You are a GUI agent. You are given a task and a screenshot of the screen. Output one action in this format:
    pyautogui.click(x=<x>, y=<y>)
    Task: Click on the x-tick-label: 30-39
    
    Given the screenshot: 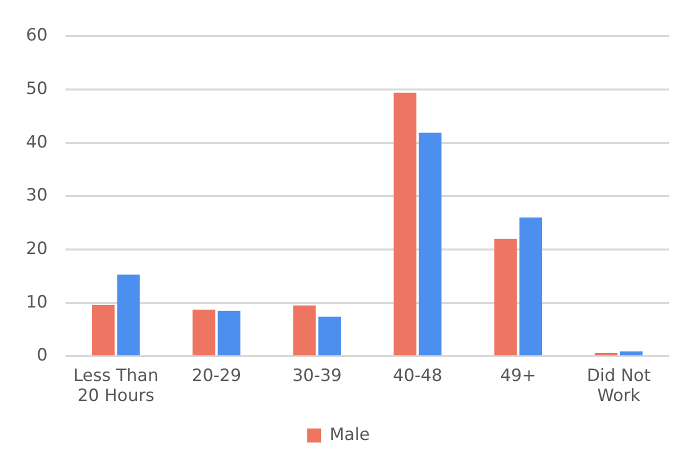 What is the action you would take?
    pyautogui.click(x=317, y=376)
    